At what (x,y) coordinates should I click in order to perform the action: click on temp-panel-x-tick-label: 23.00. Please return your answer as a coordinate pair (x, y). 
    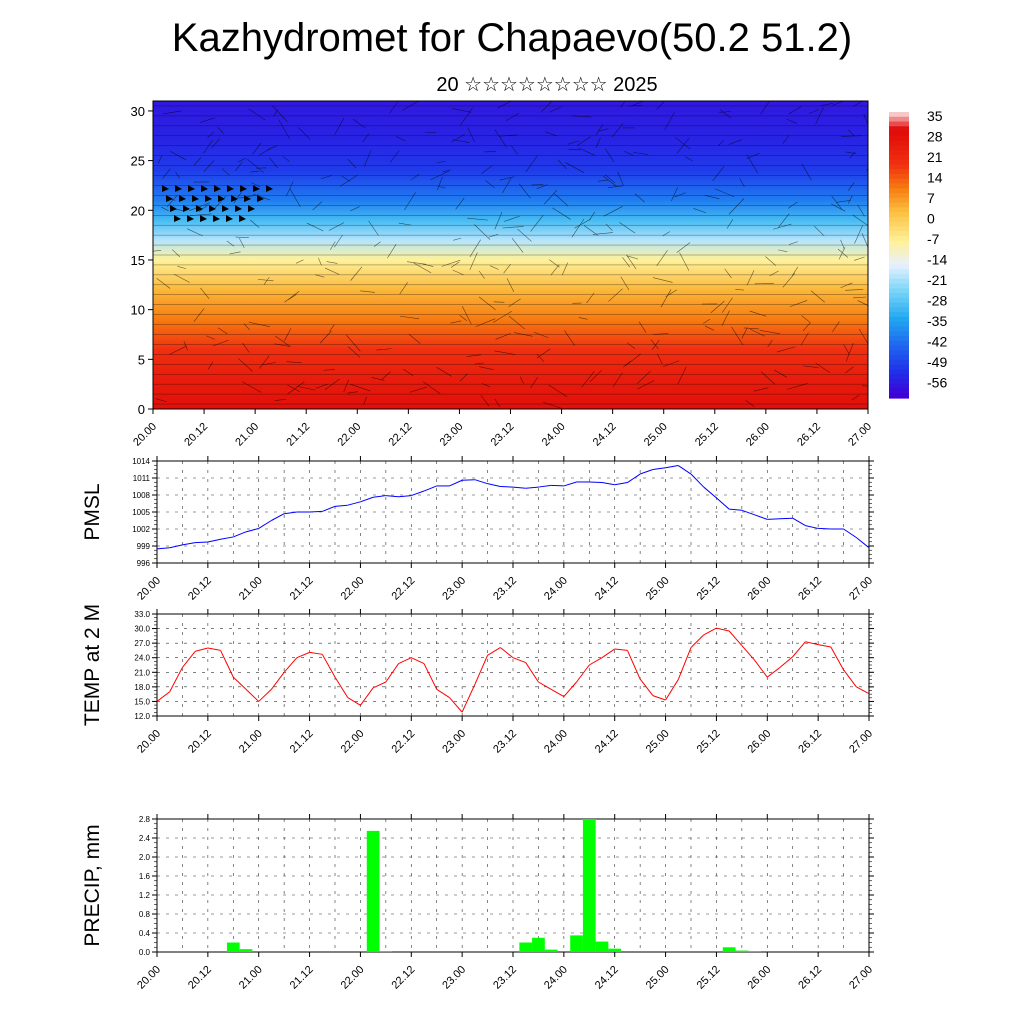
    Looking at the image, I should click on (454, 742).